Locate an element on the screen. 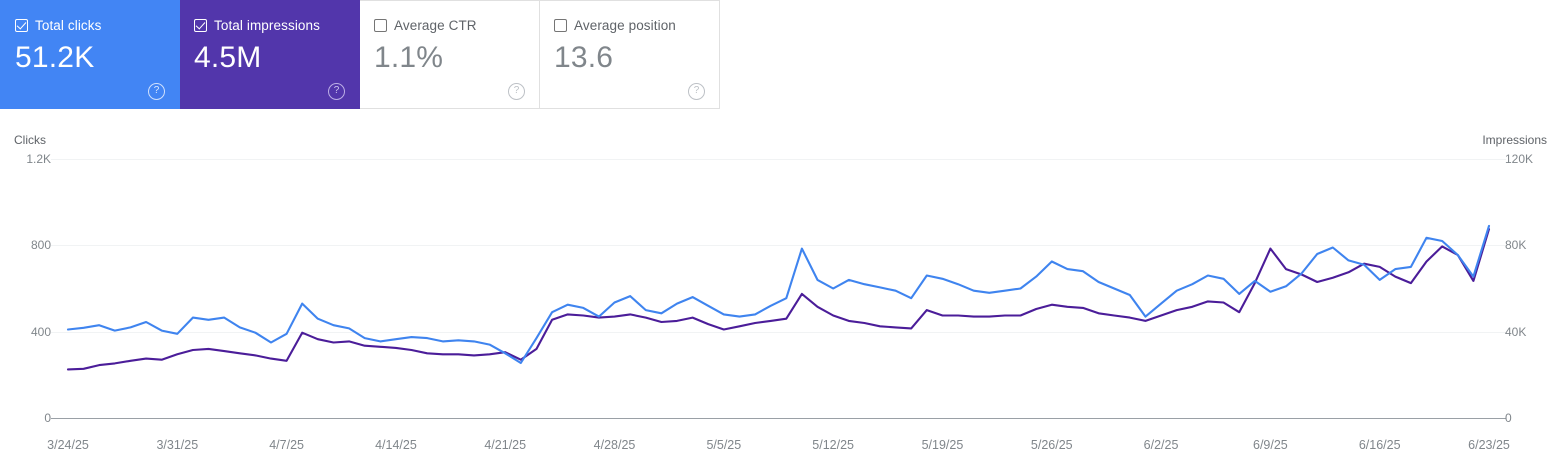 The width and height of the screenshot is (1557, 474). checkbox-icon-total-clicks is located at coordinates (21, 26).